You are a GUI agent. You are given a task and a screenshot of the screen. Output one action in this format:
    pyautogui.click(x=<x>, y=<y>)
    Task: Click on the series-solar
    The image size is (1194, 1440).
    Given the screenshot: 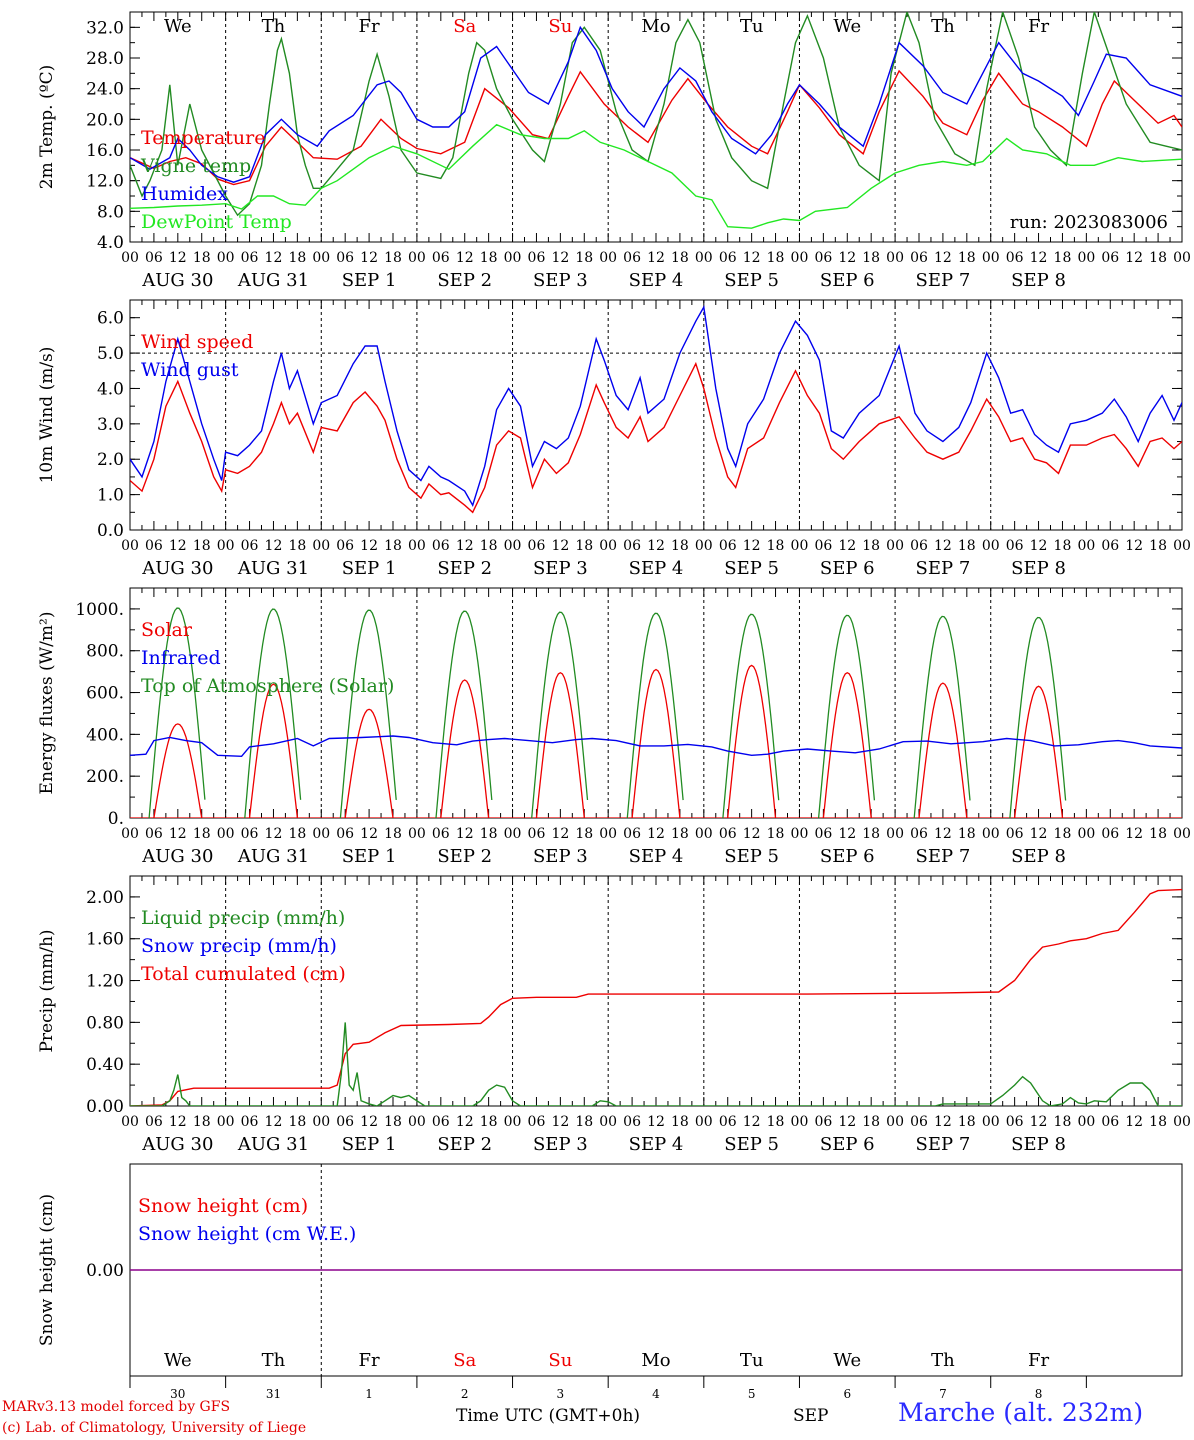 What is the action you would take?
    pyautogui.click(x=608, y=741)
    